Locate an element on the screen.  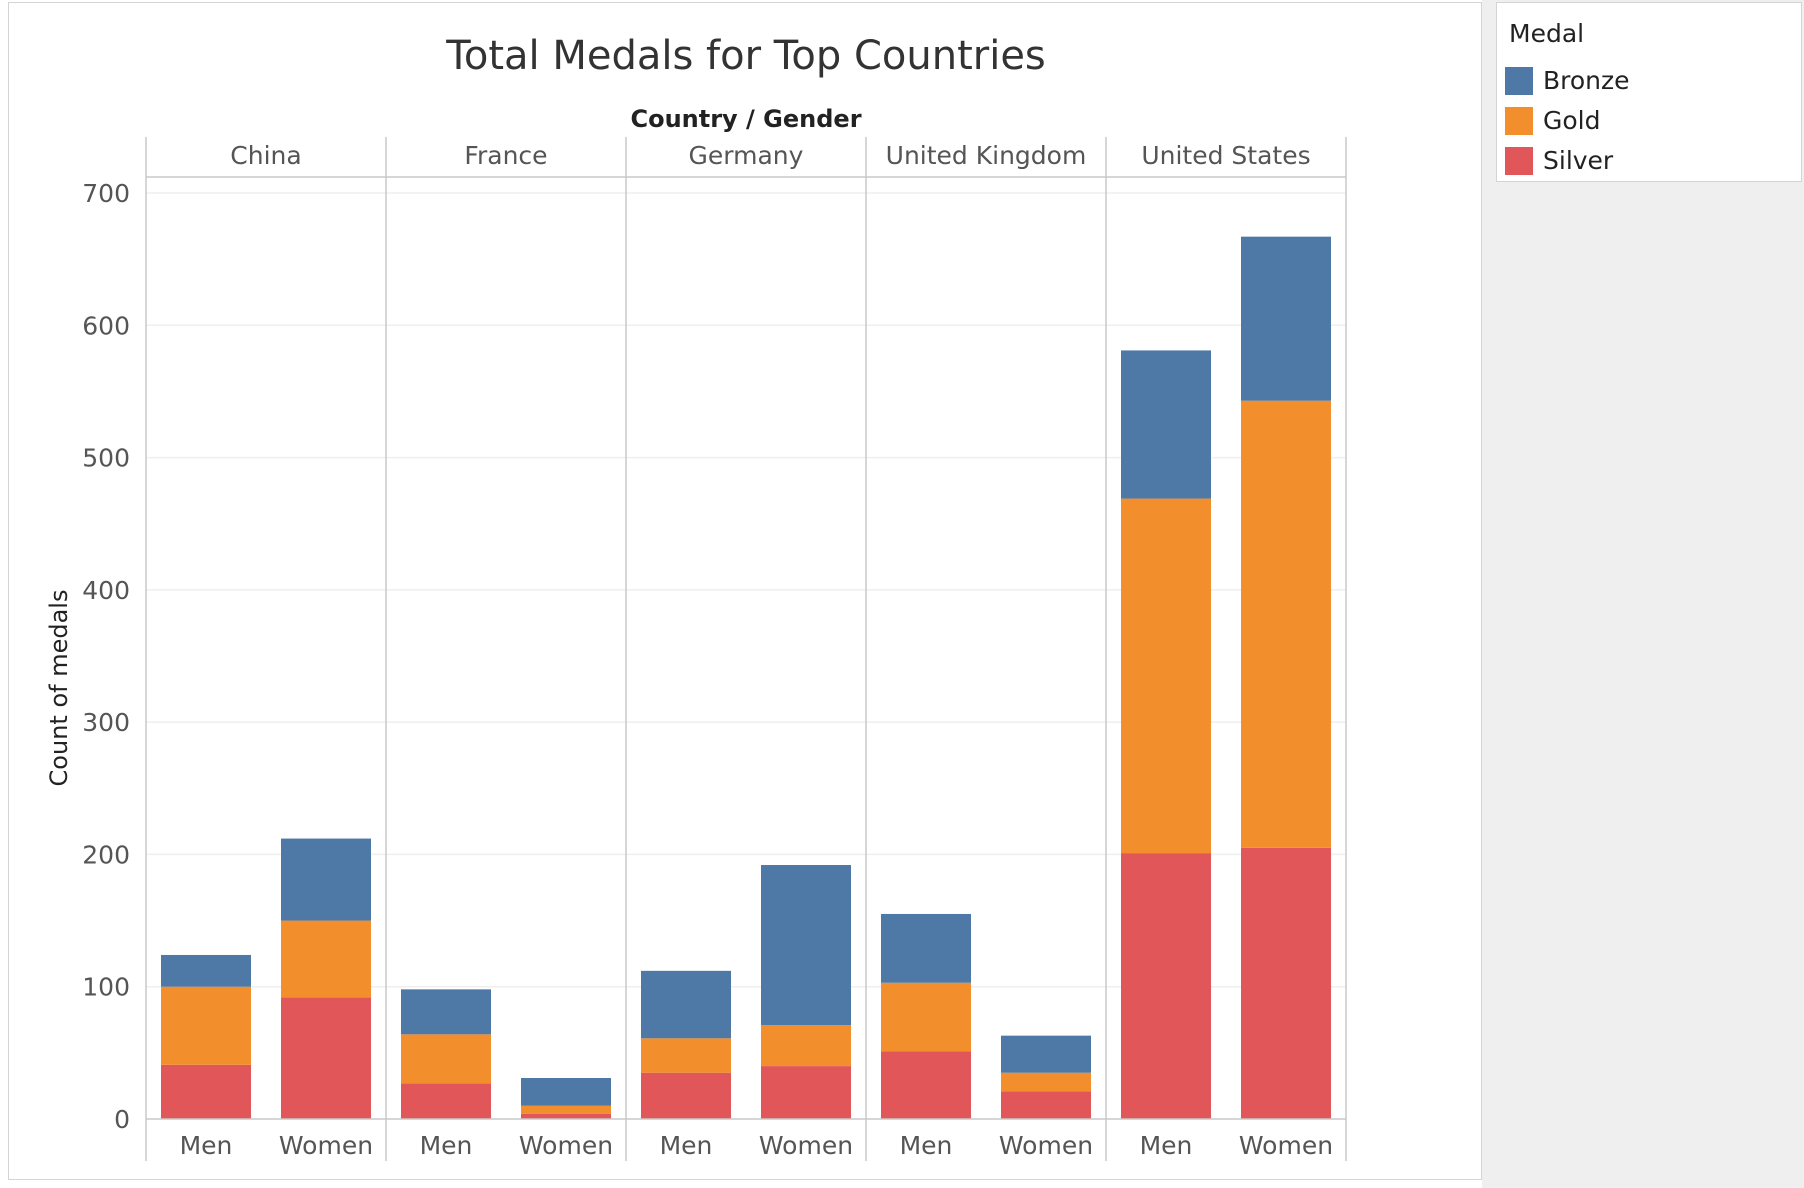
bar-germany-men-gold is located at coordinates (686, 1055).